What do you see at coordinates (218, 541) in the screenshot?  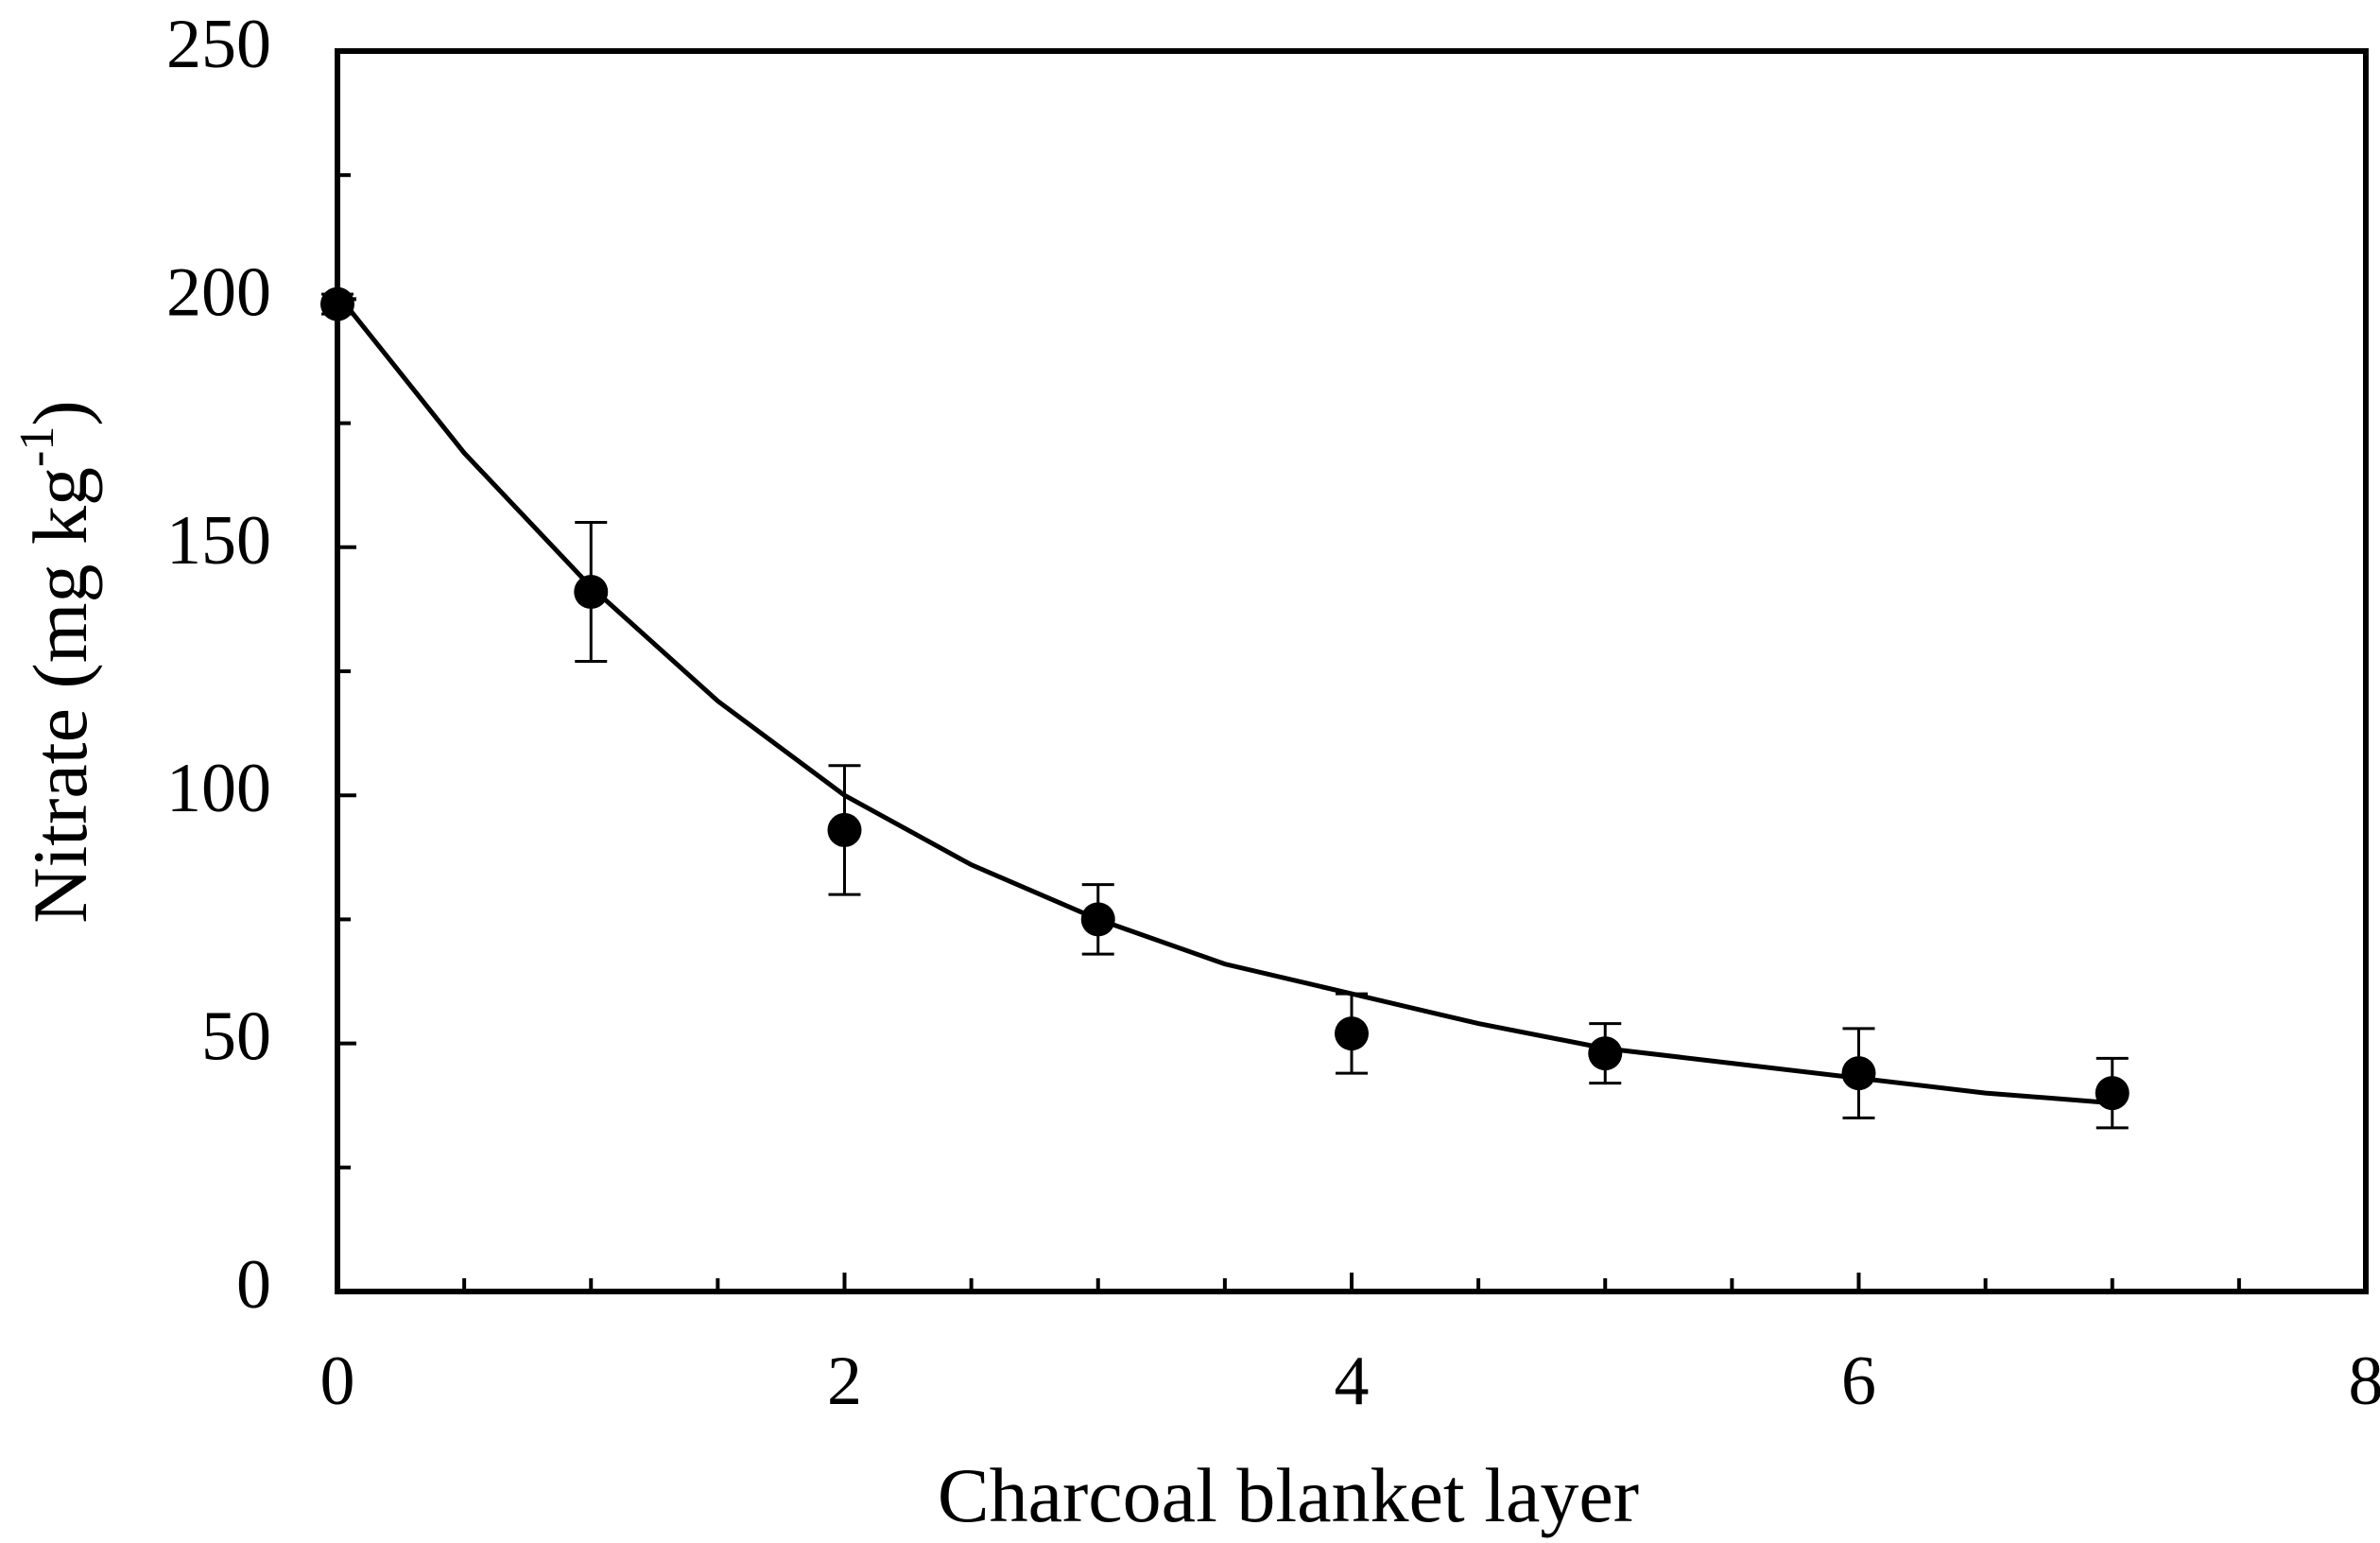 I see `y-tick-label: 150` at bounding box center [218, 541].